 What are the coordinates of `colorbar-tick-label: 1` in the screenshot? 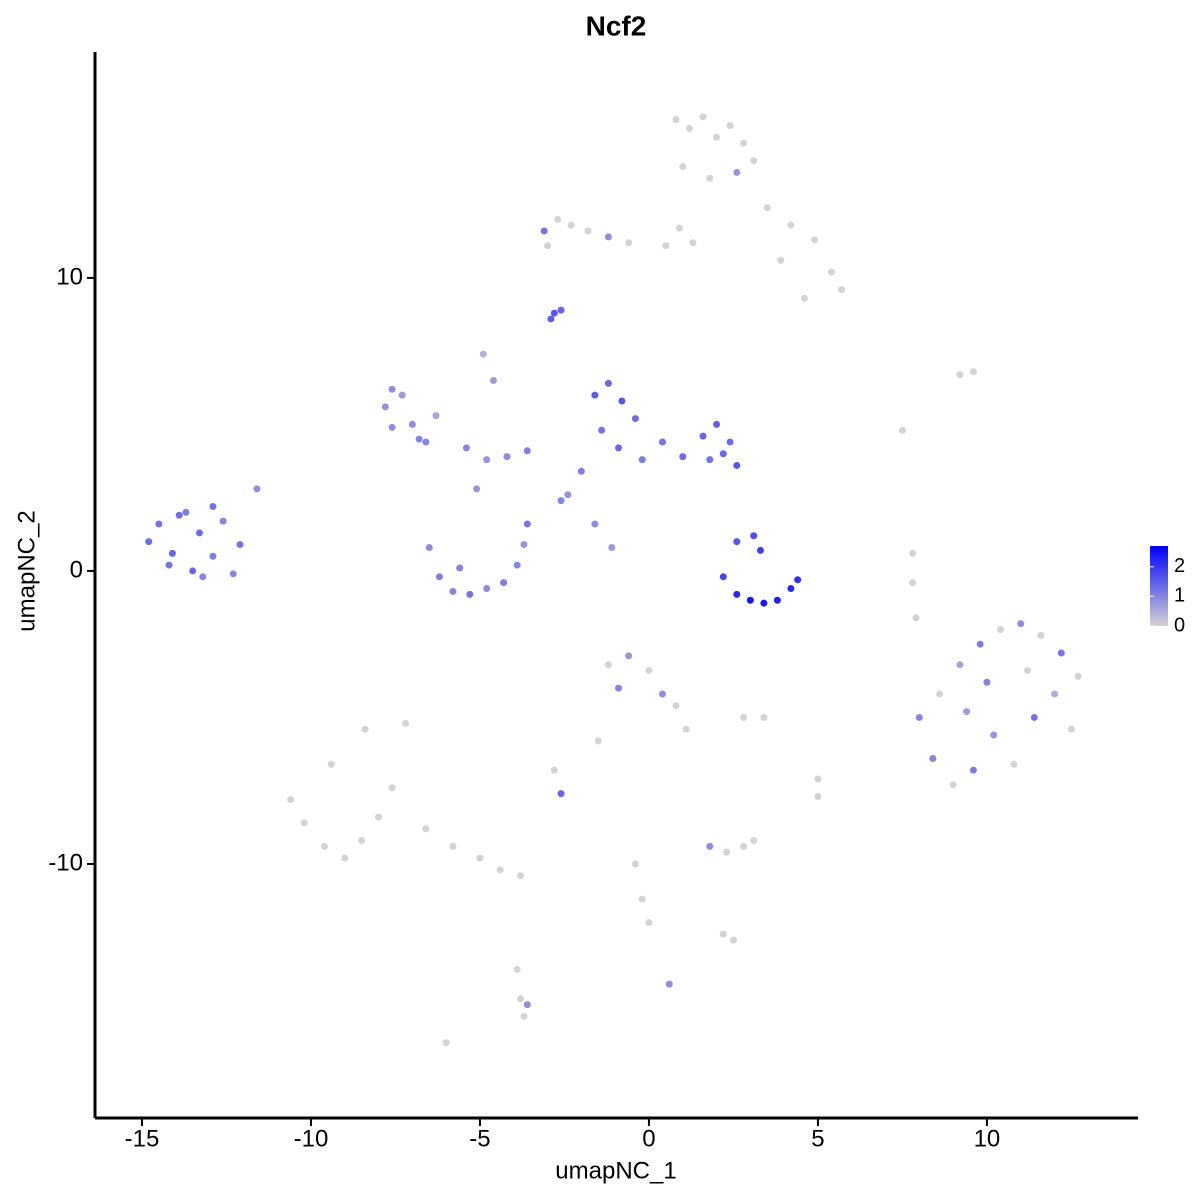 It's located at (1179, 596).